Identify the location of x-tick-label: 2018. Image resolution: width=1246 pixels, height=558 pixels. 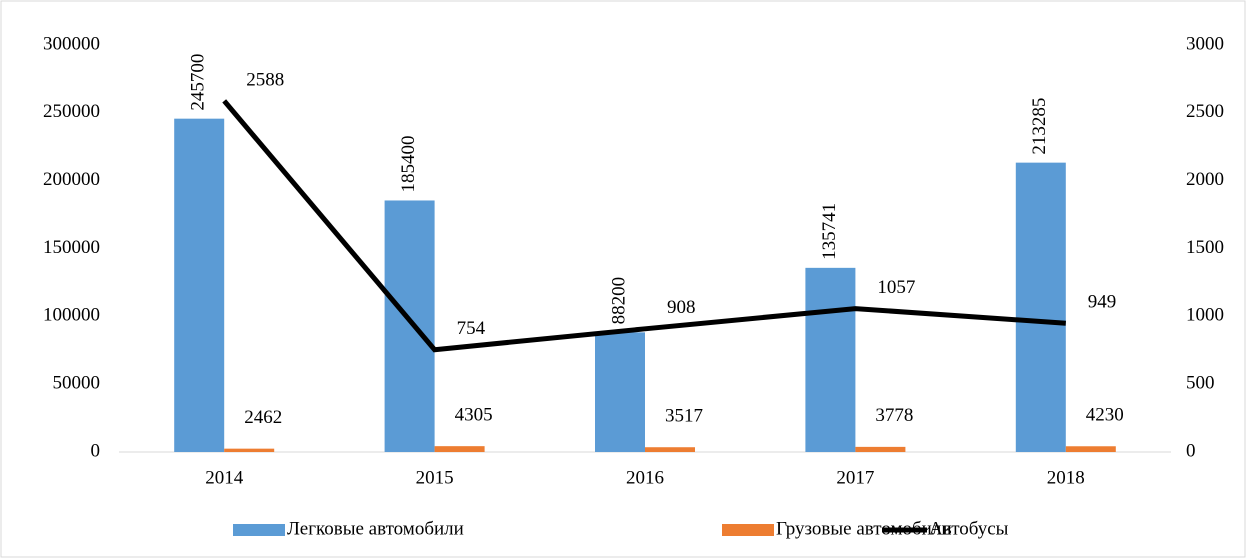
(1066, 477).